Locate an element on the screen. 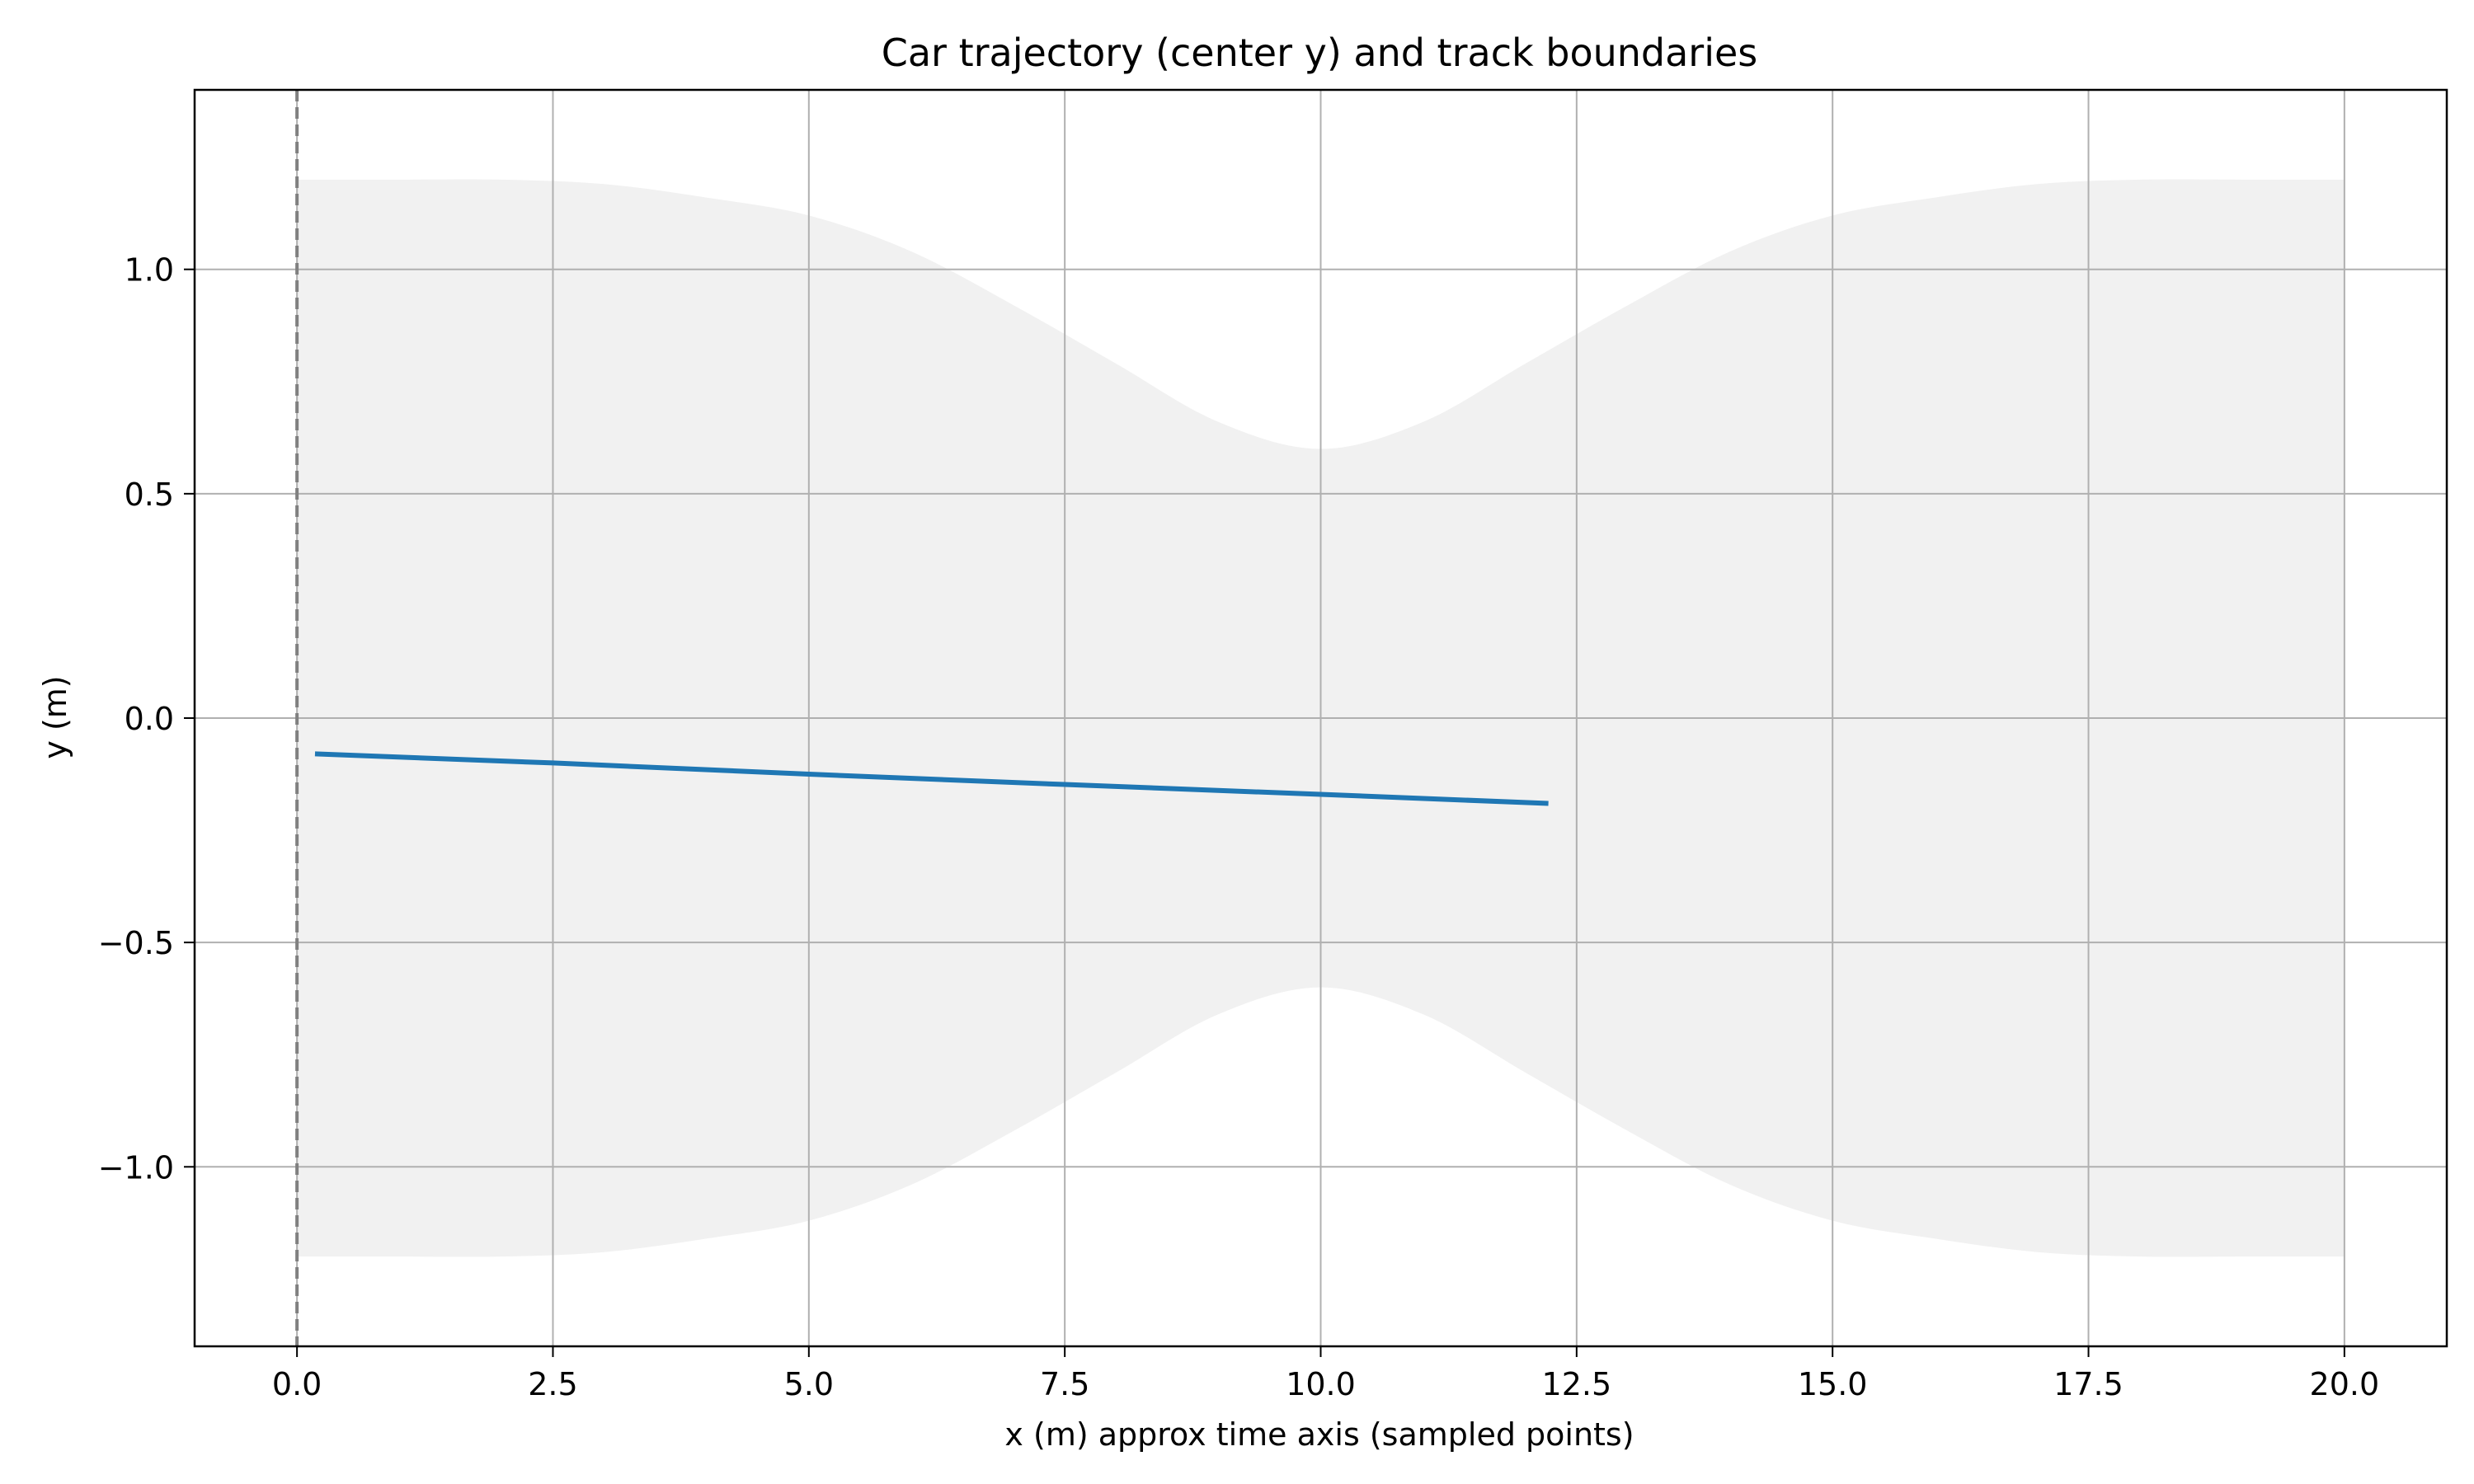  x-axis-label: x (m) approx time axis (sampled points) is located at coordinates (1319, 1434).